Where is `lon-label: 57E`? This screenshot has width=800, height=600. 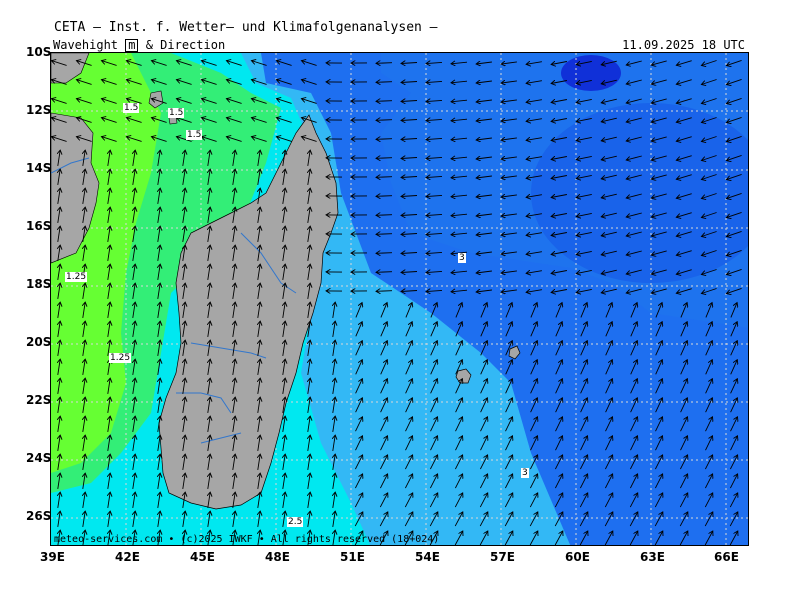 lon-label: 57E is located at coordinates (502, 557).